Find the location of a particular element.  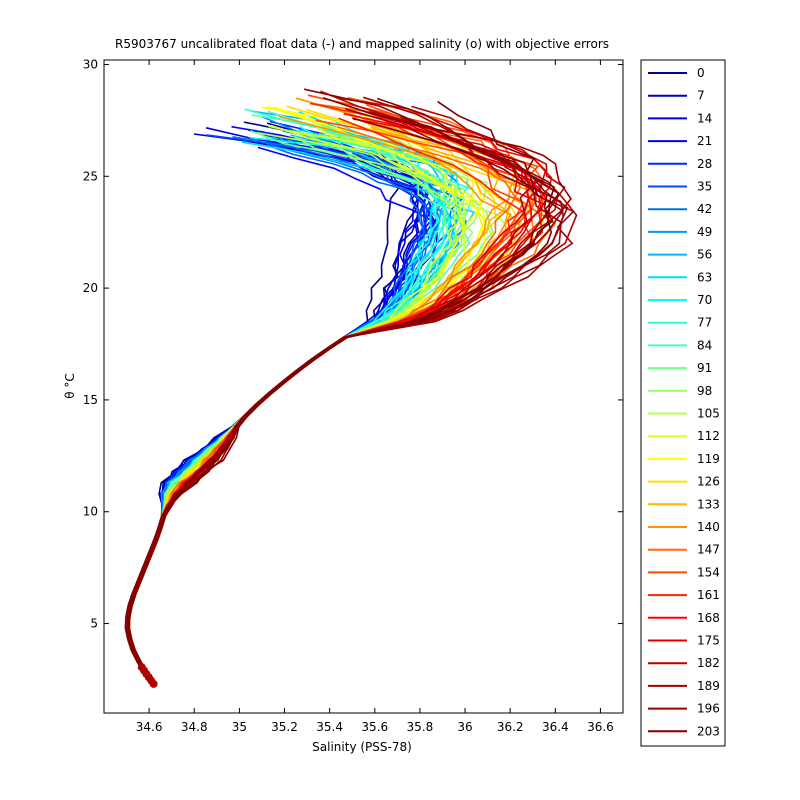

legend-label: 119 is located at coordinates (708, 459).